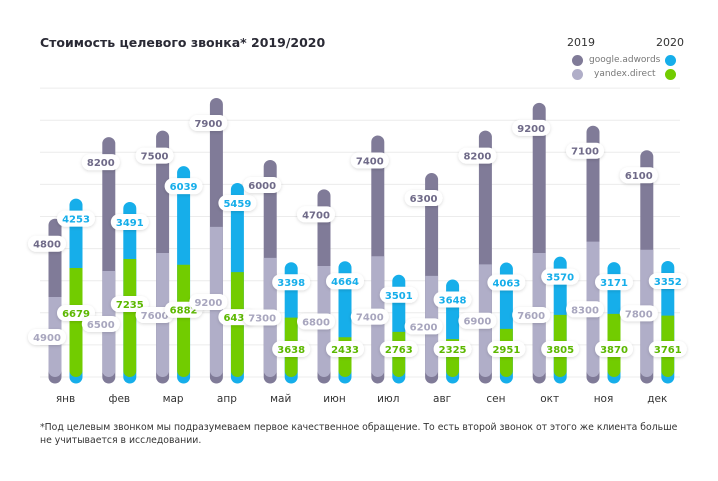 The height and width of the screenshot is (481, 718). I want to click on x-tick-label: мар, so click(173, 399).